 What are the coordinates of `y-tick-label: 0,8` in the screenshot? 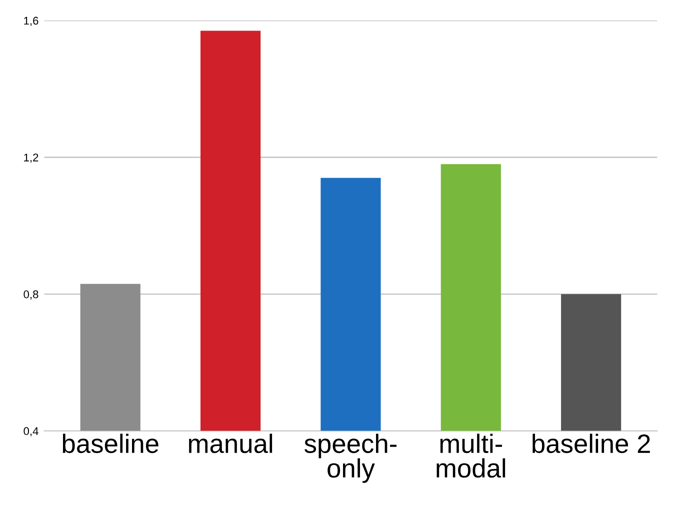 It's located at (31, 295).